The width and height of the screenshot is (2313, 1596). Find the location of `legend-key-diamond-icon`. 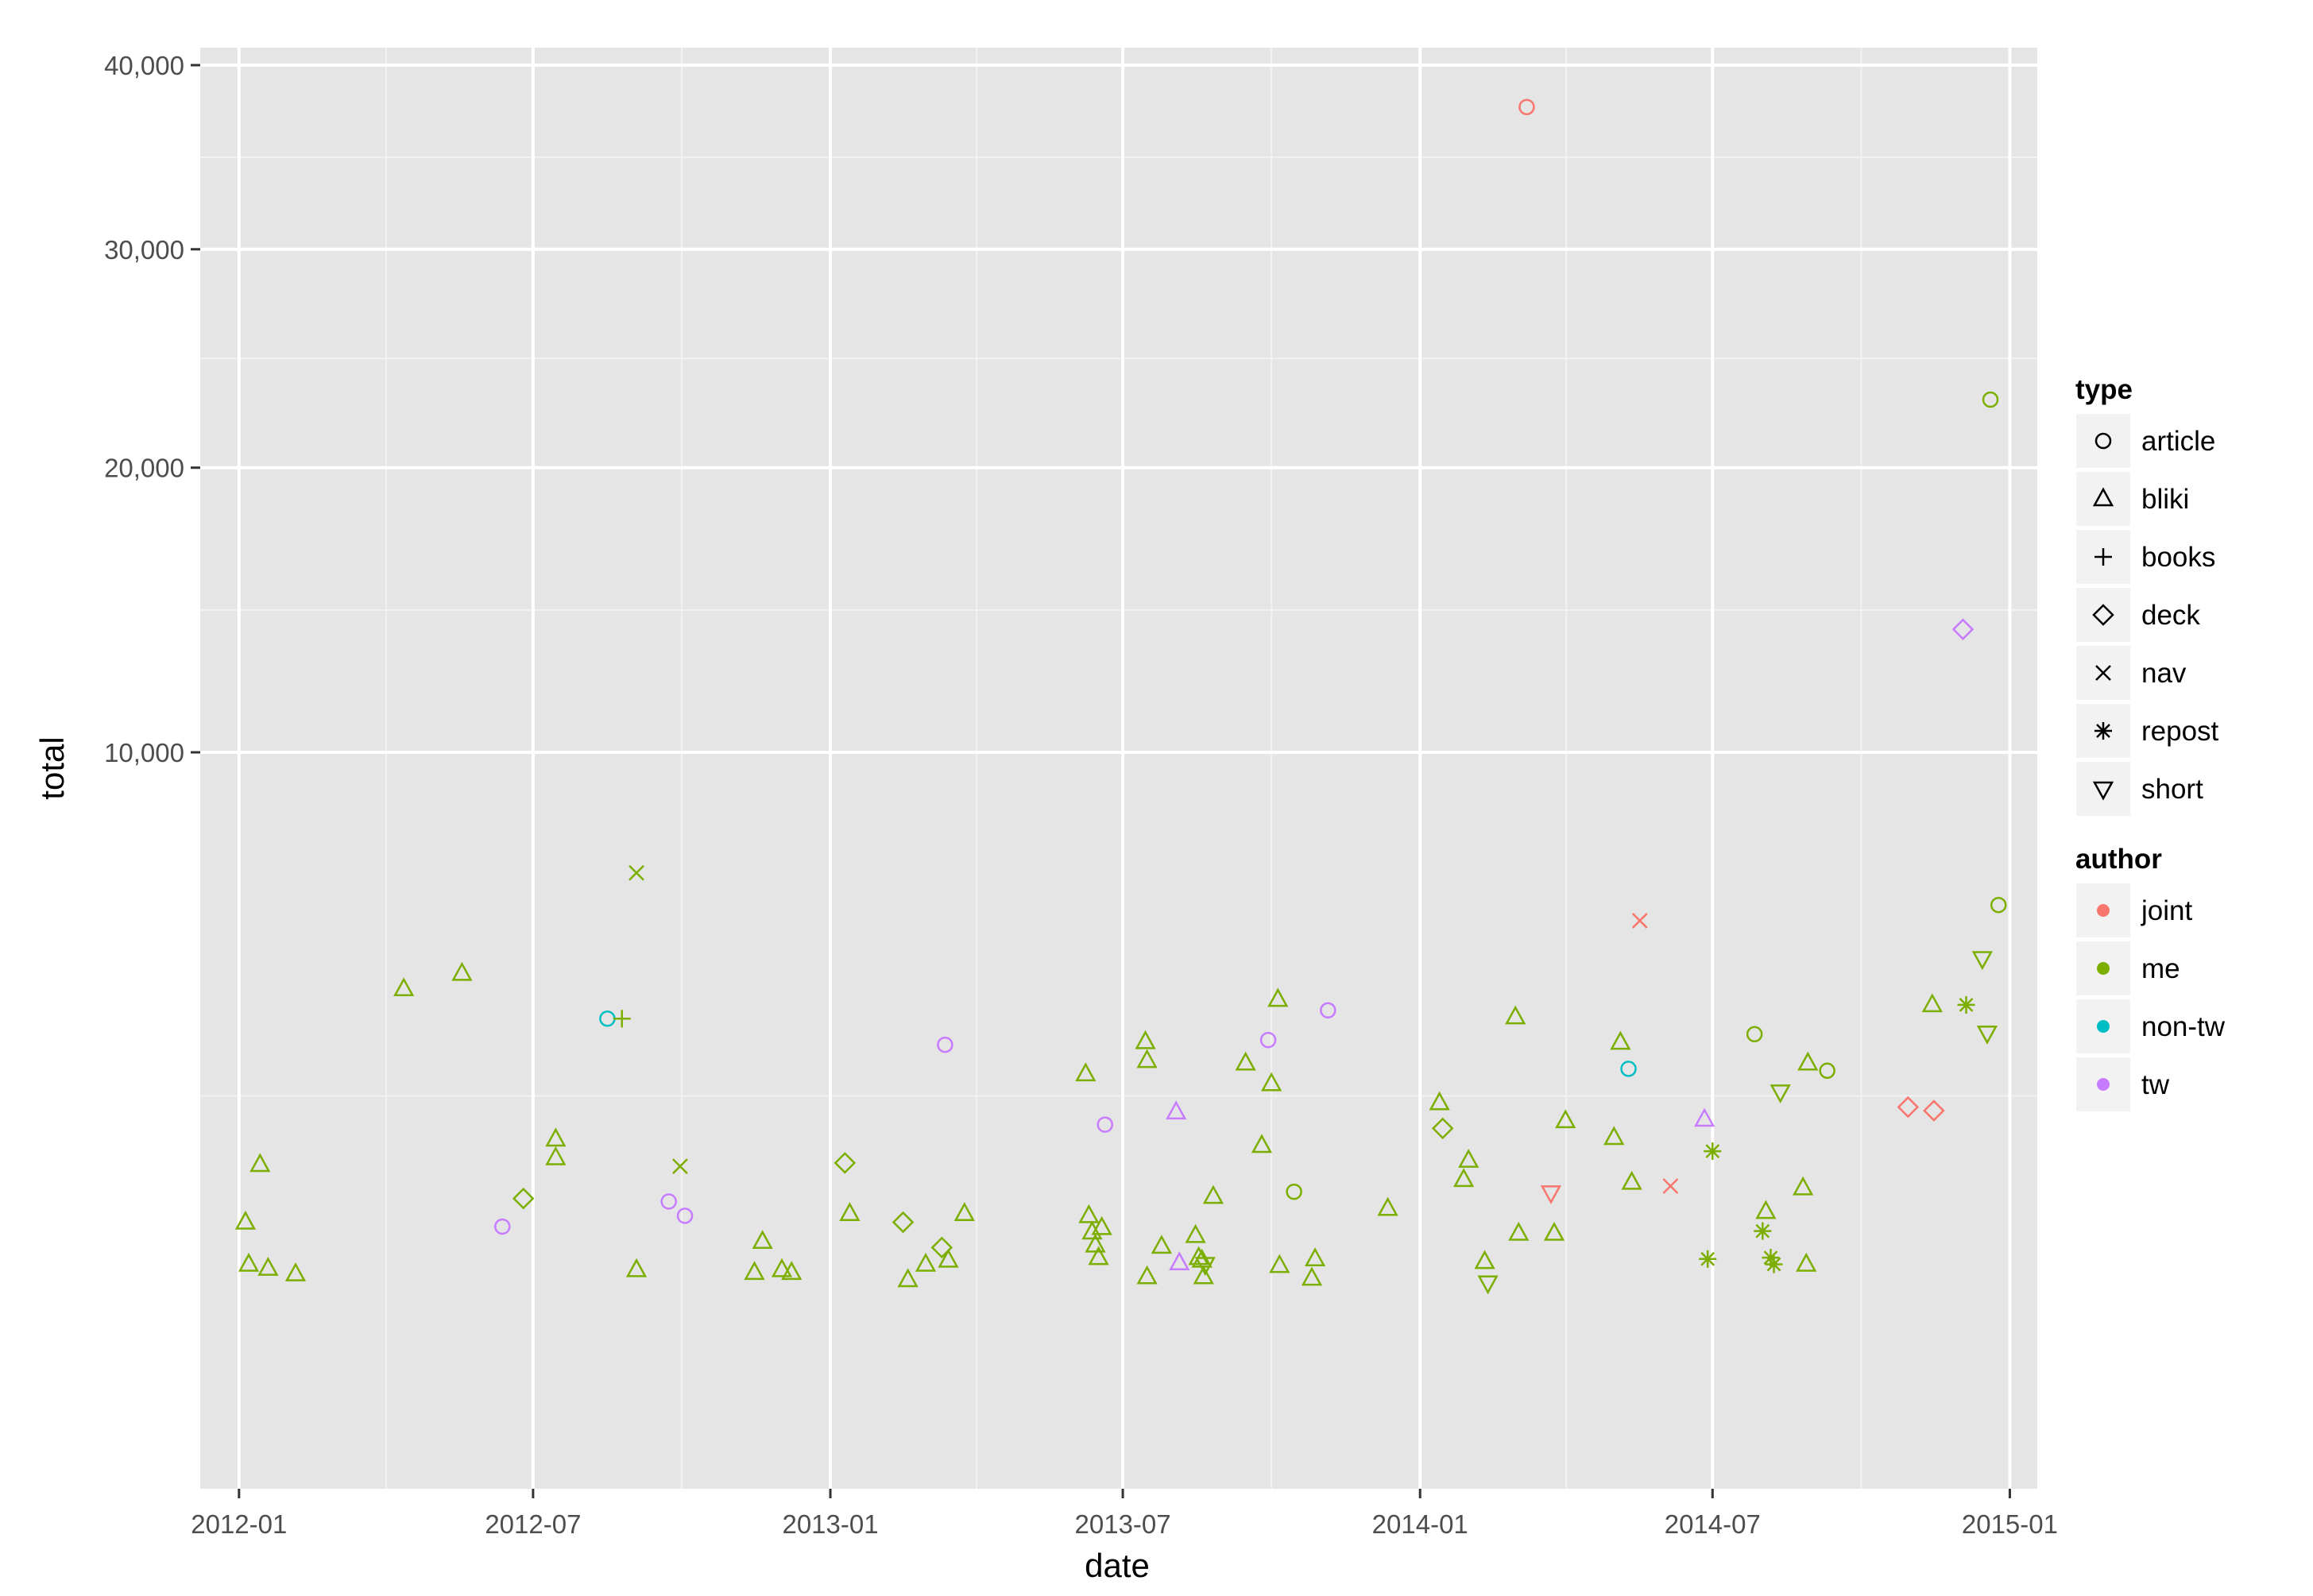

legend-key-diamond-icon is located at coordinates (2103, 615).